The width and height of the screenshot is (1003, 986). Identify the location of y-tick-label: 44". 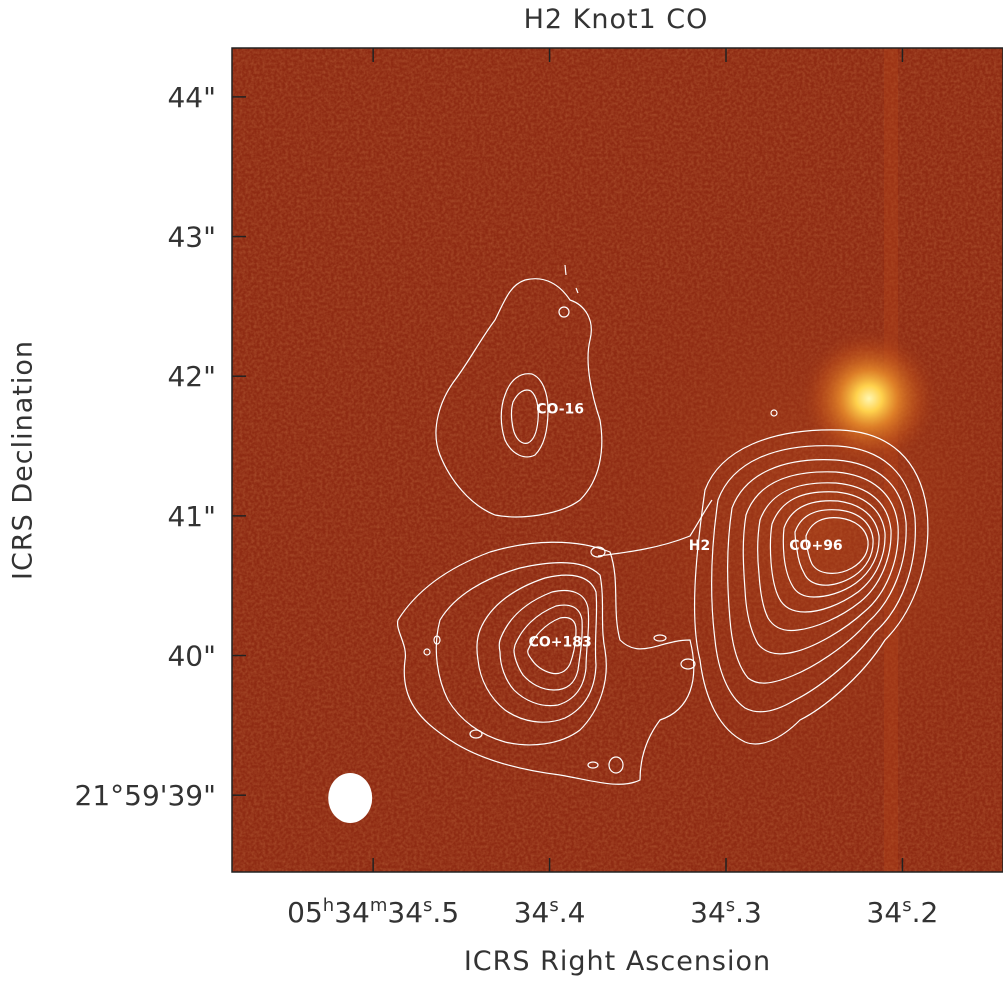
(191, 97).